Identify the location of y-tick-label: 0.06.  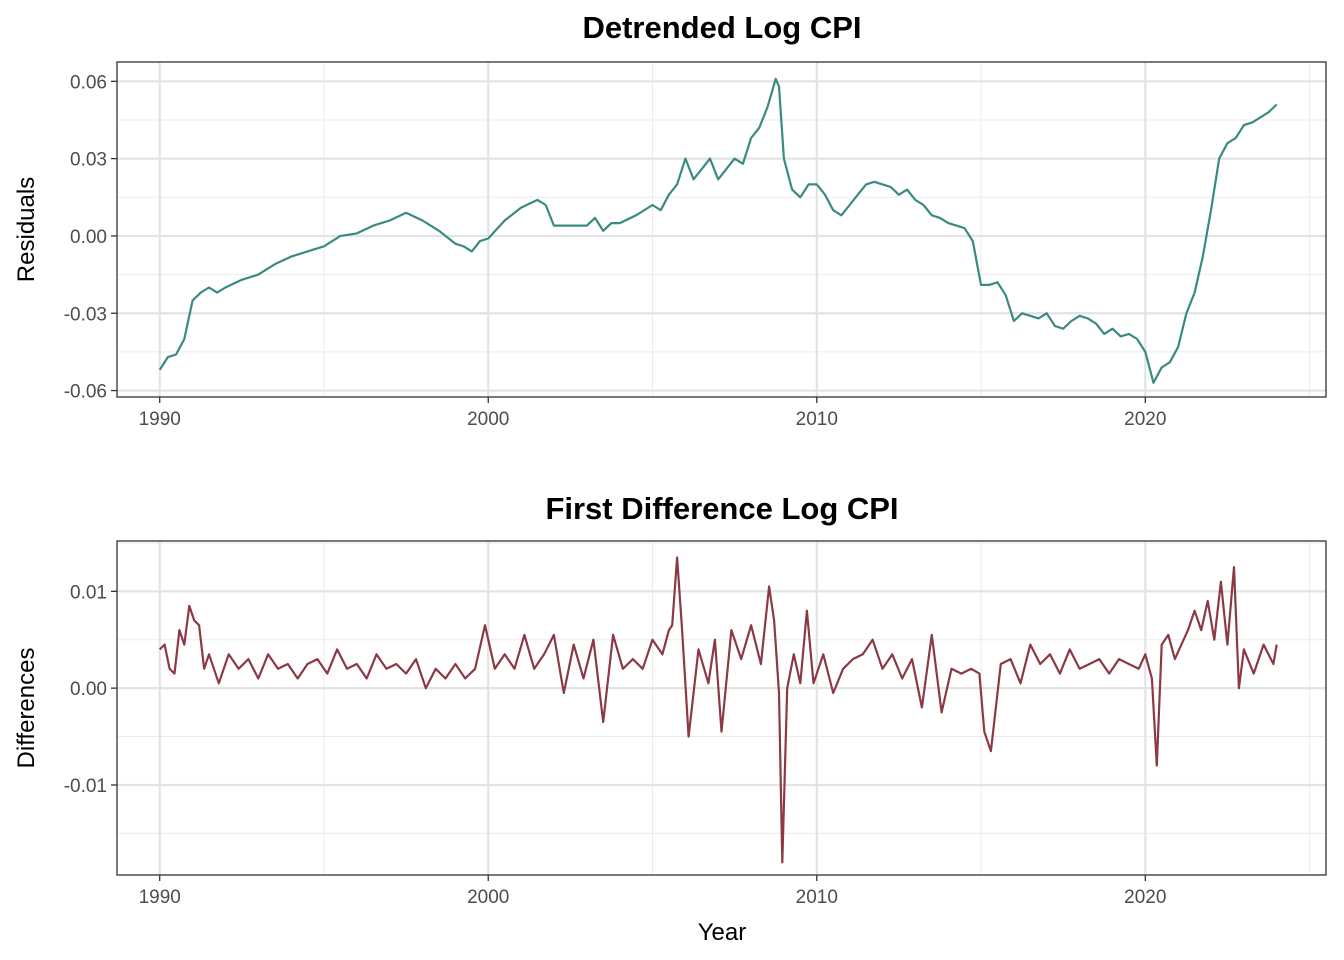
(88, 82).